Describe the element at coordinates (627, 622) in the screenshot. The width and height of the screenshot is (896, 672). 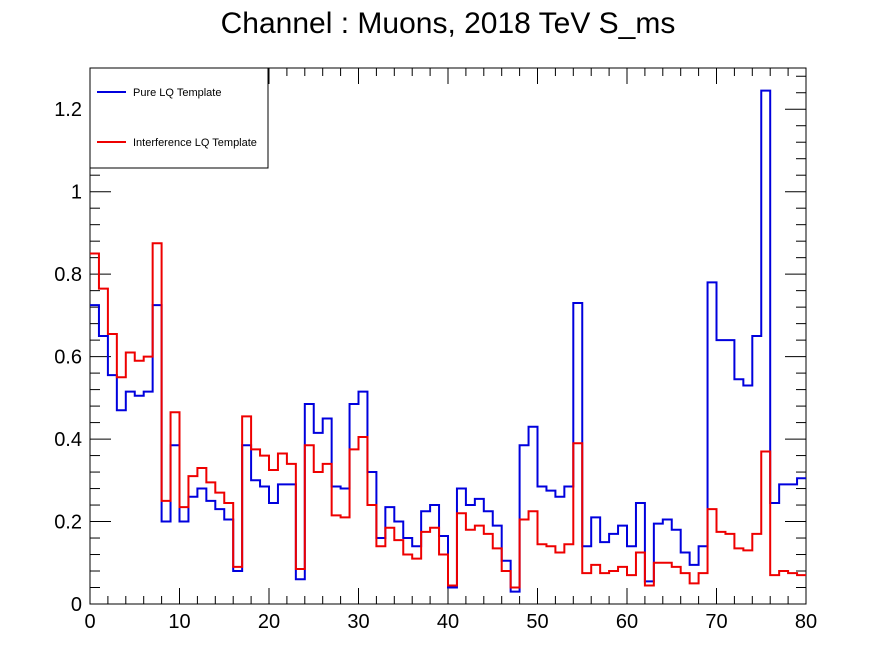
I see `x-tick-label: 60` at that location.